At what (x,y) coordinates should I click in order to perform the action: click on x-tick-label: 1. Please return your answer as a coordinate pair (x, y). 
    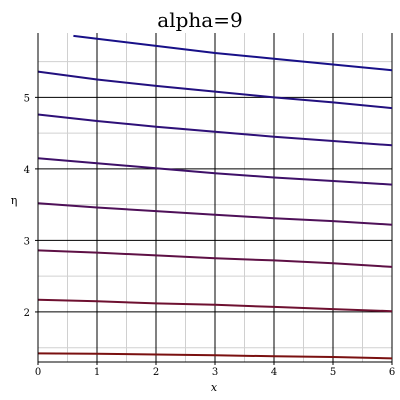
    Looking at the image, I should click on (97, 372).